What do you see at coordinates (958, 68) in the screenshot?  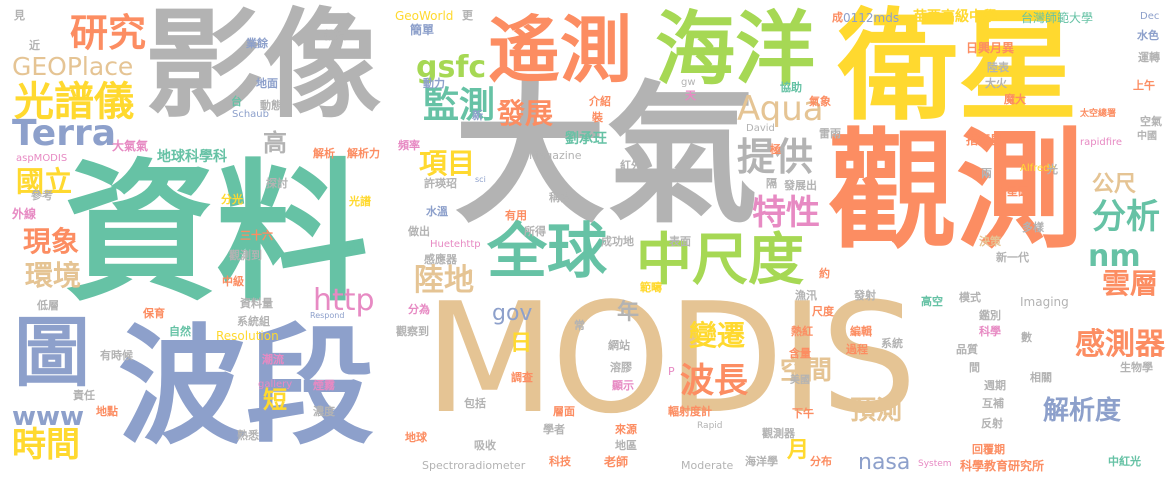 I see `word-satellite: 衛星` at bounding box center [958, 68].